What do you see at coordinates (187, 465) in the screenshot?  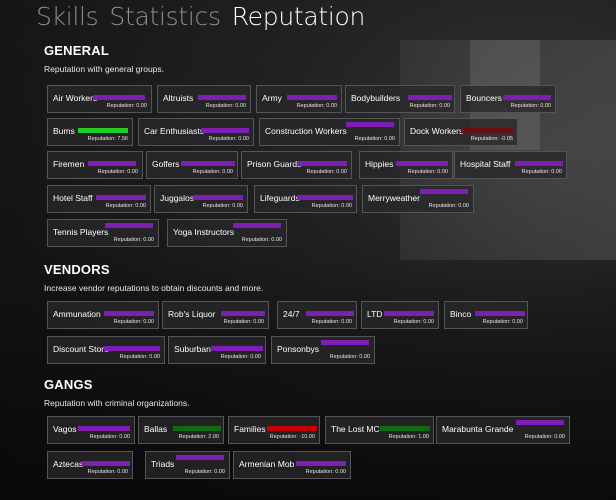 I see `reputation-card: Triads Reputation: 0.00` at bounding box center [187, 465].